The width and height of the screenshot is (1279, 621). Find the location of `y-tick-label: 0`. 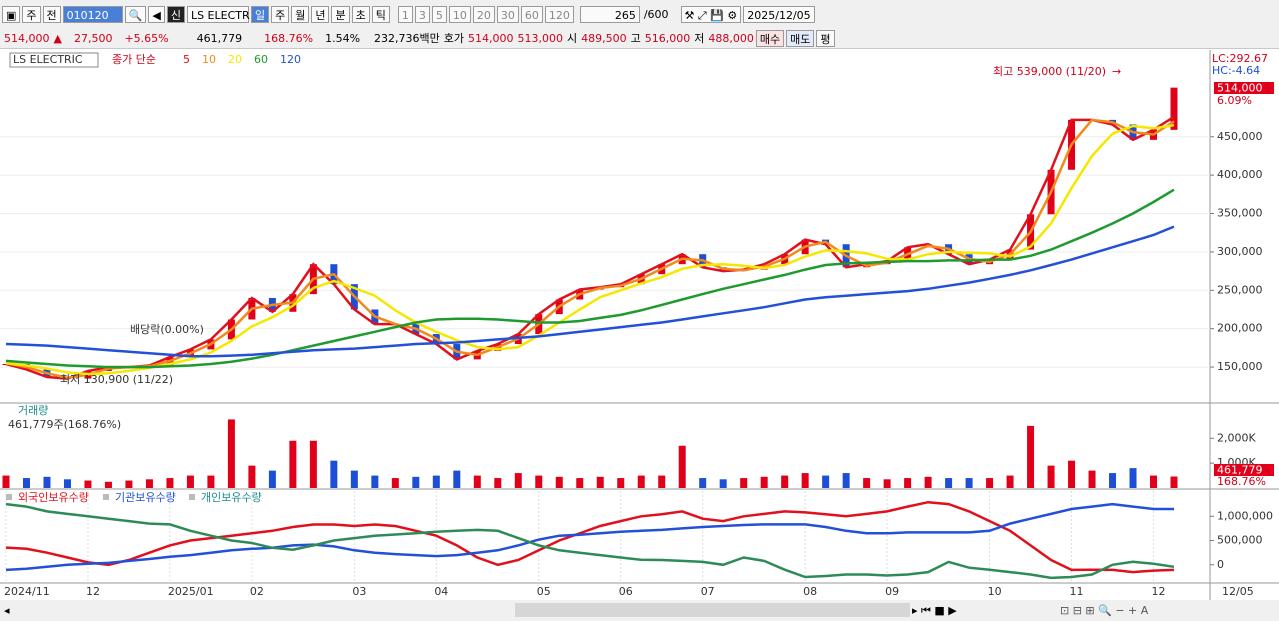

y-tick-label: 0 is located at coordinates (1220, 564).